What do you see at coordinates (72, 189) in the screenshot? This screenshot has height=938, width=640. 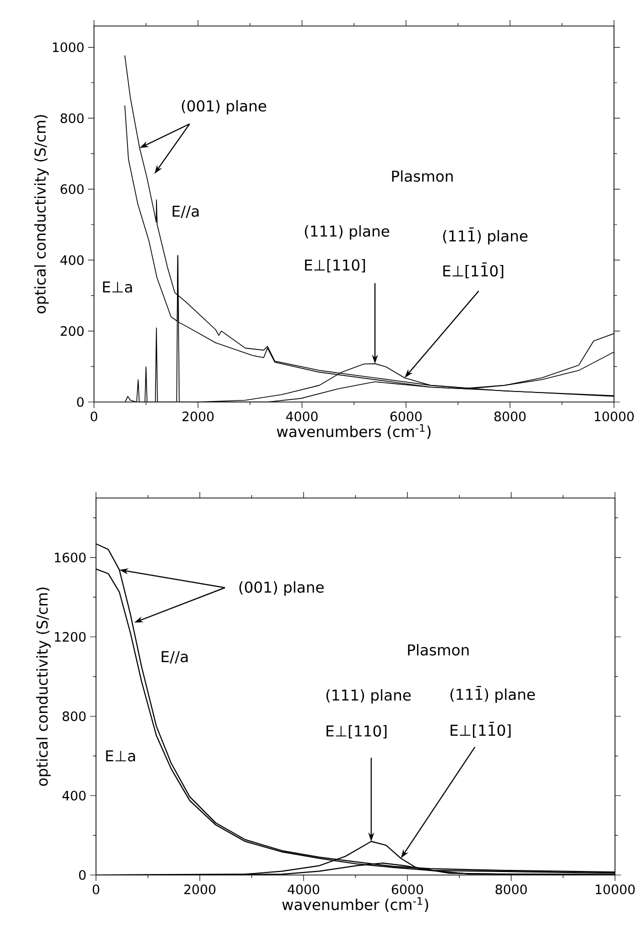 I see `y-tick-label: 600` at bounding box center [72, 189].